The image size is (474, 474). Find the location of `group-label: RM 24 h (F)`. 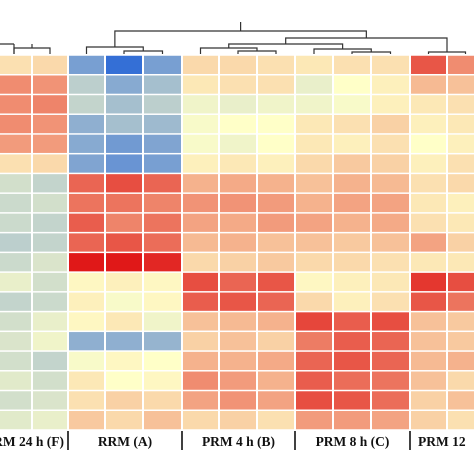

group-label: RM 24 h (F) is located at coordinates (32, 441).